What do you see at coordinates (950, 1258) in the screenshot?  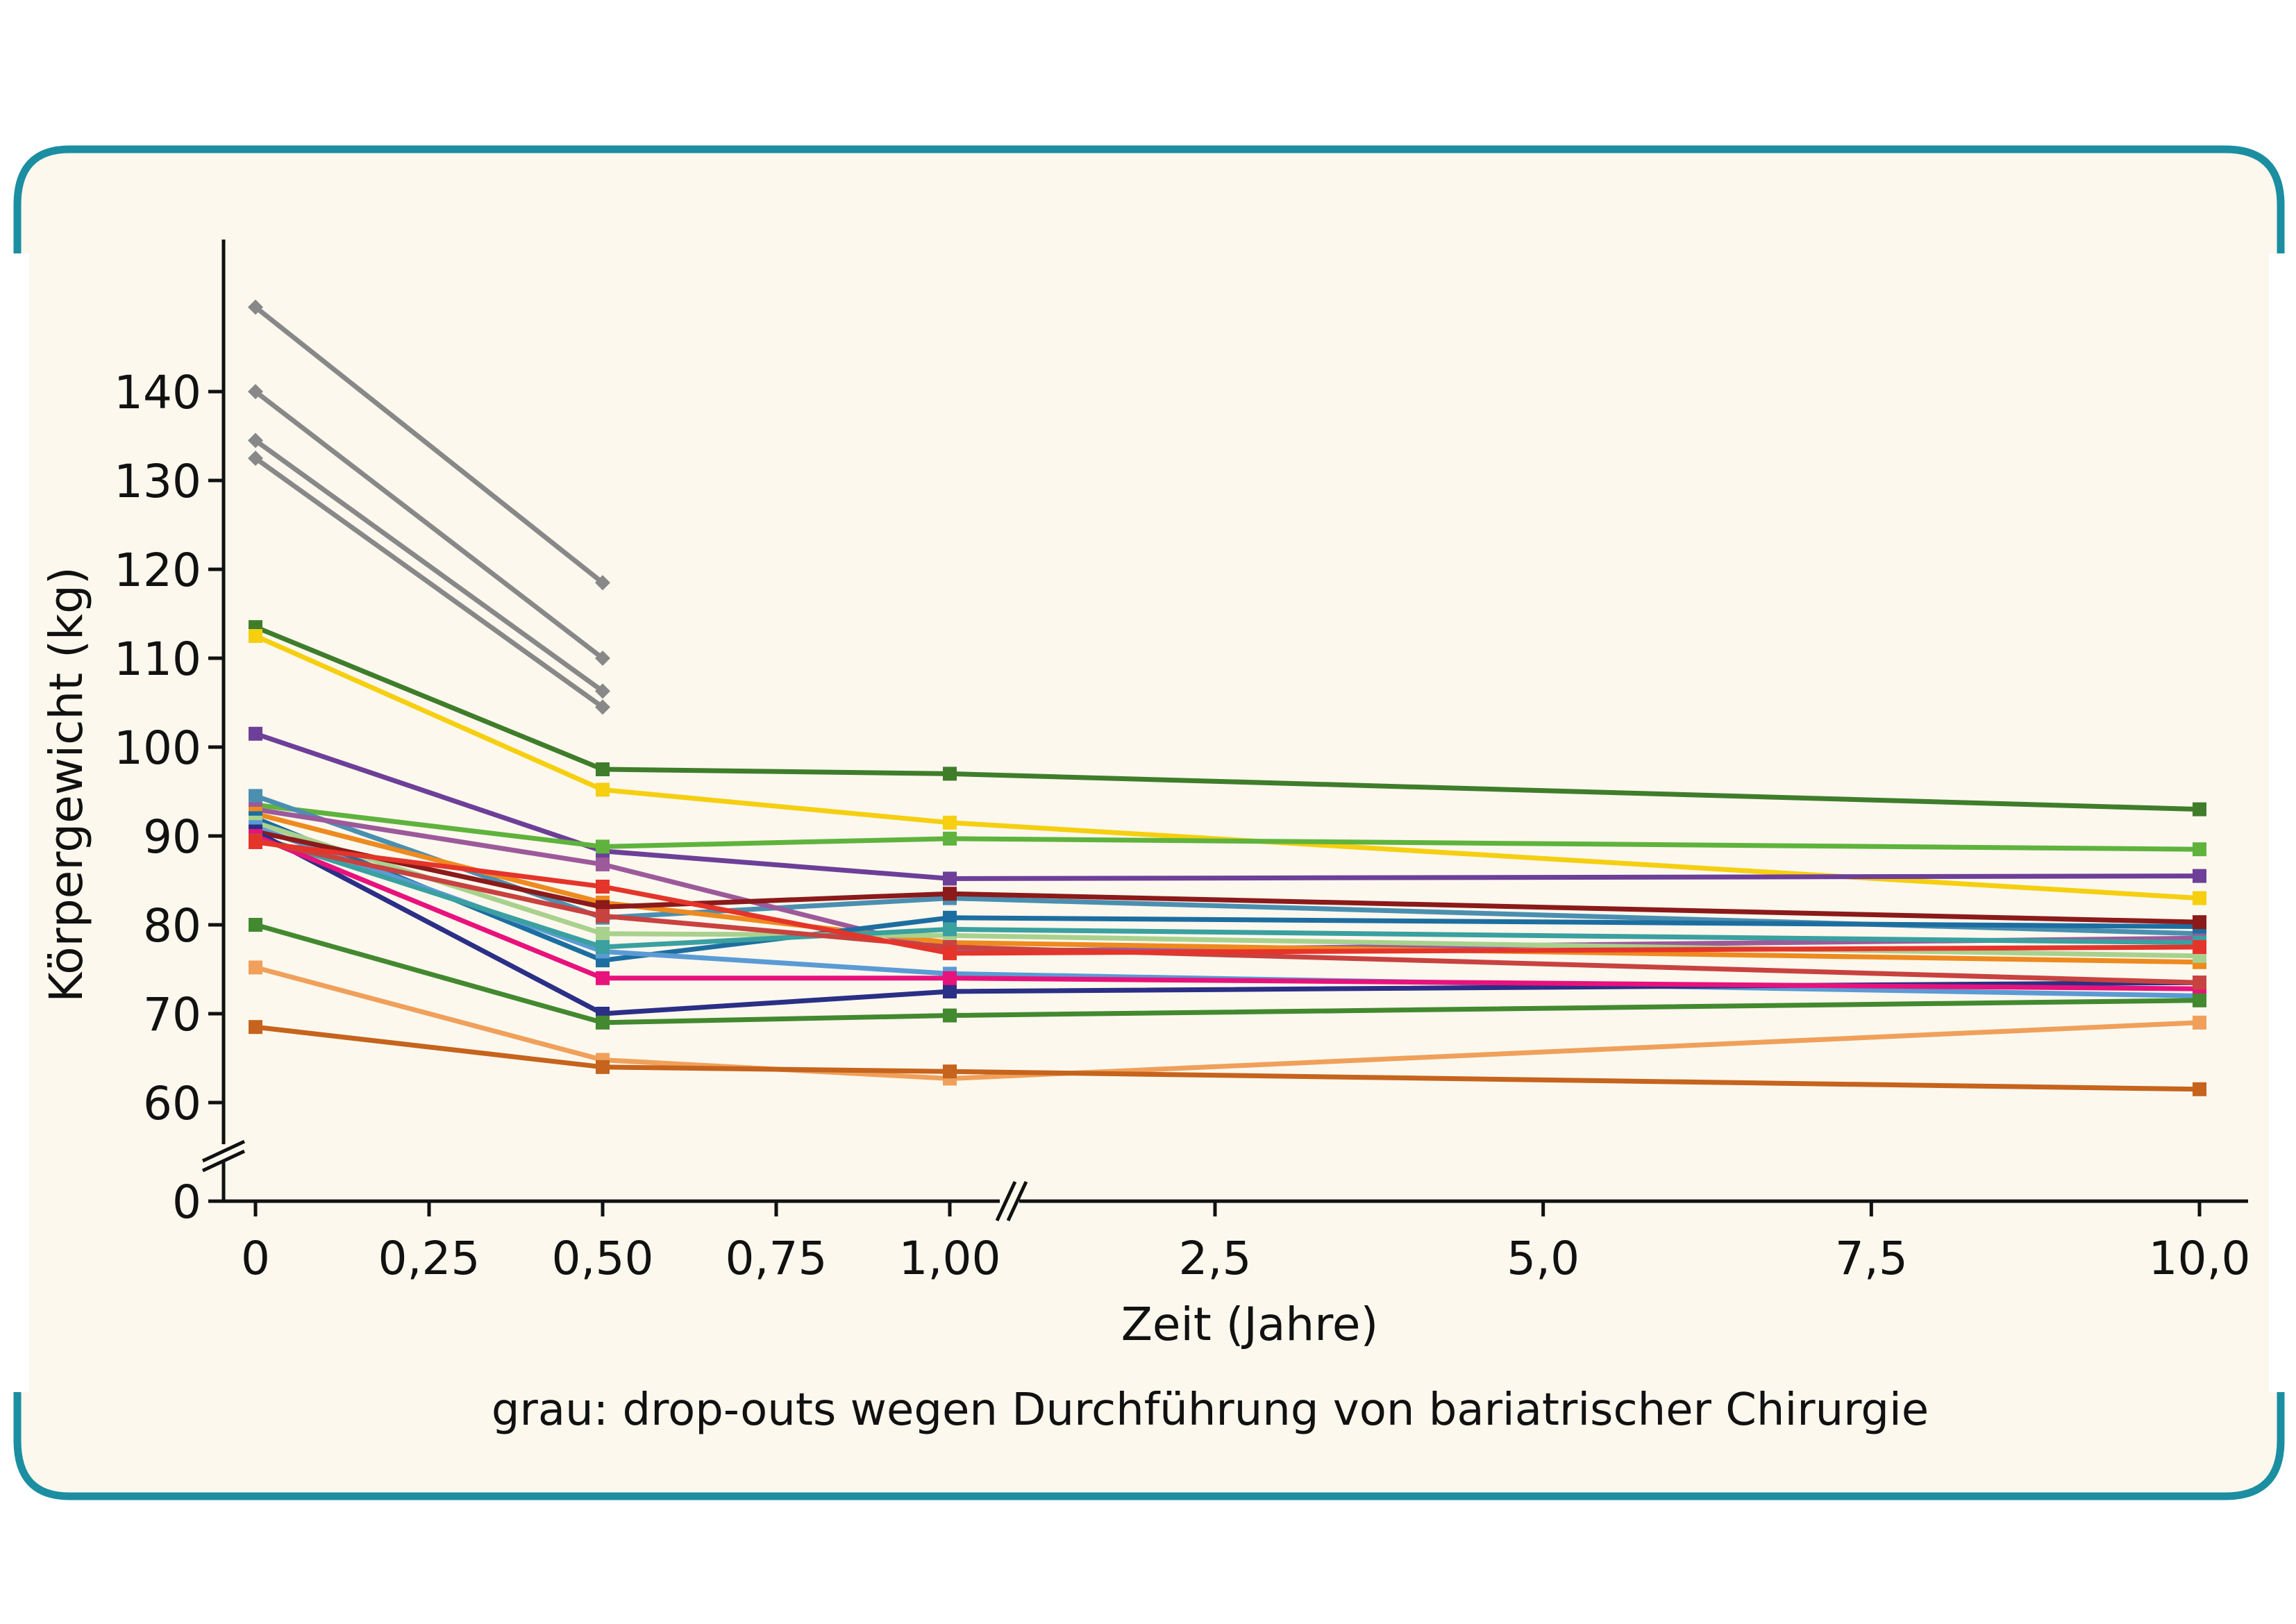 I see `x-tick-label: 1,00` at bounding box center [950, 1258].